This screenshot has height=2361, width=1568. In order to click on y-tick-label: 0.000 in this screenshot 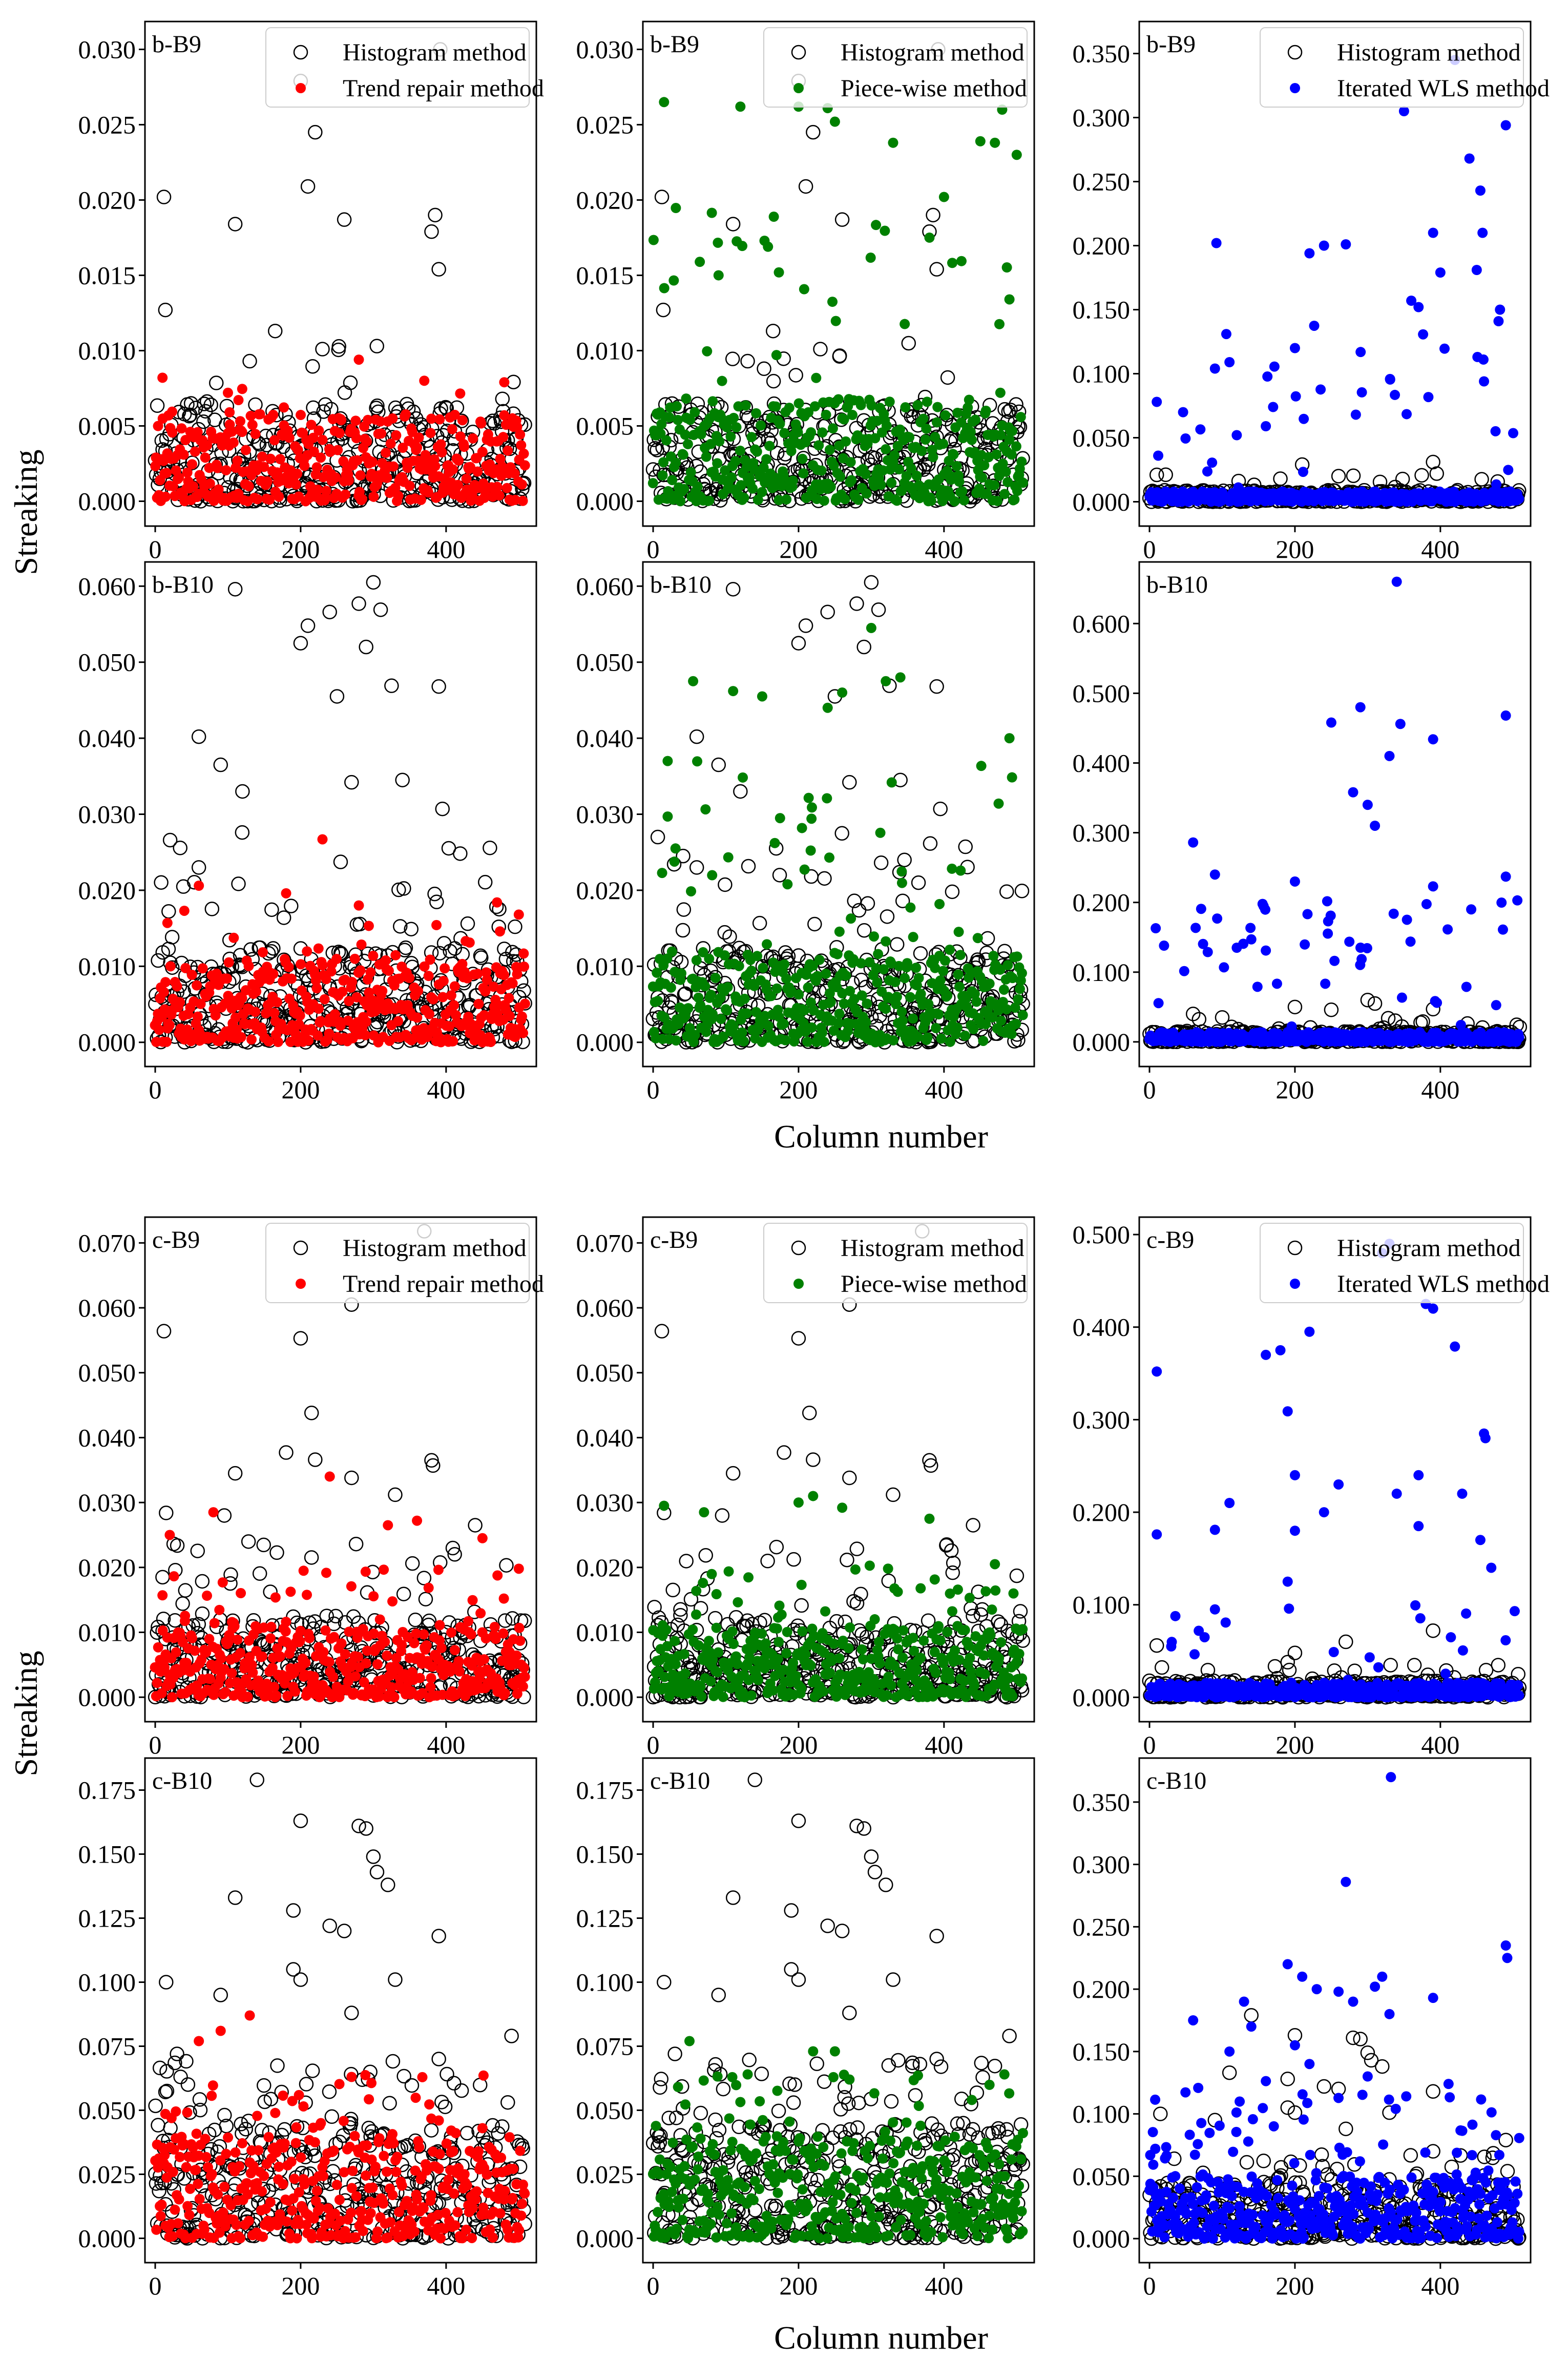, I will do `click(1102, 502)`.